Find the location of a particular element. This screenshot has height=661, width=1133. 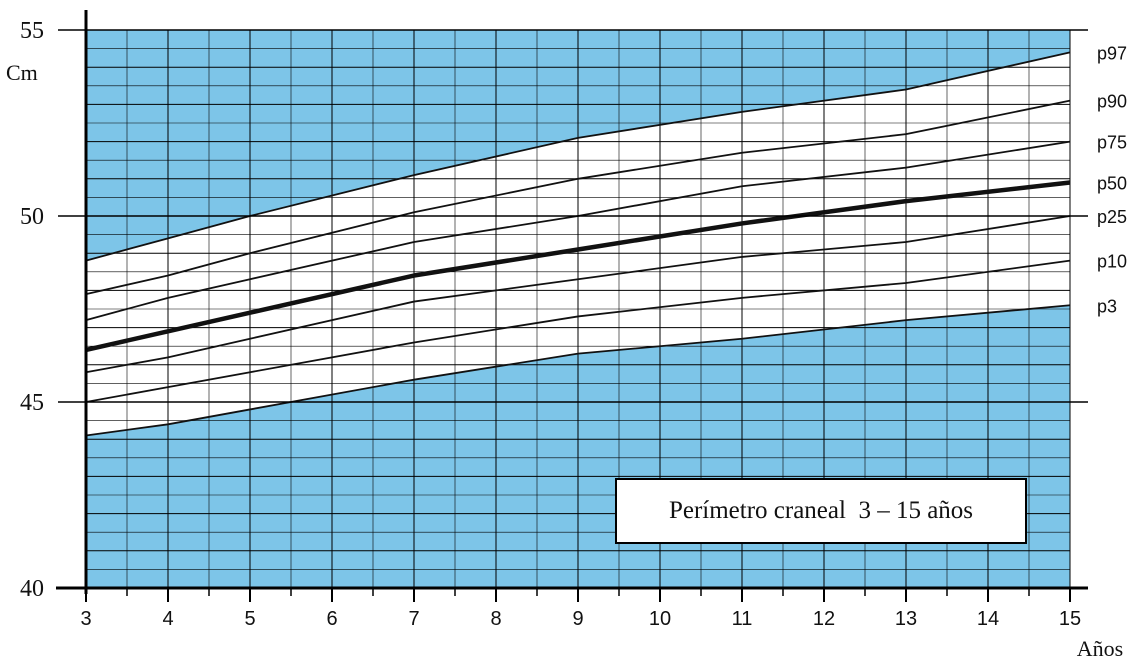

series-label-p3: p3 is located at coordinates (1107, 306).